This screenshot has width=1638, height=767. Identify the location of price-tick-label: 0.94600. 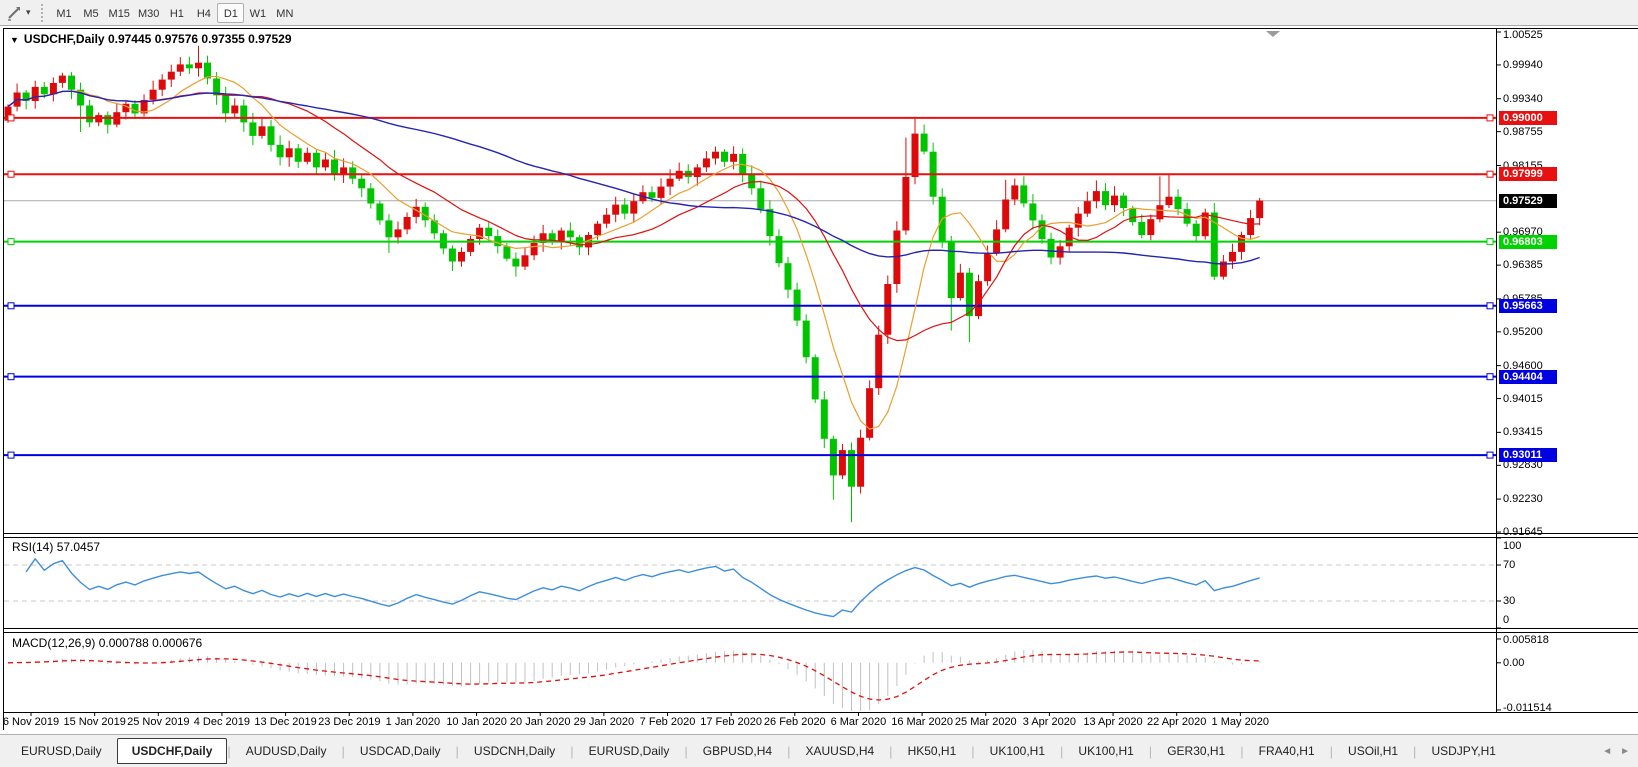
(1523, 365).